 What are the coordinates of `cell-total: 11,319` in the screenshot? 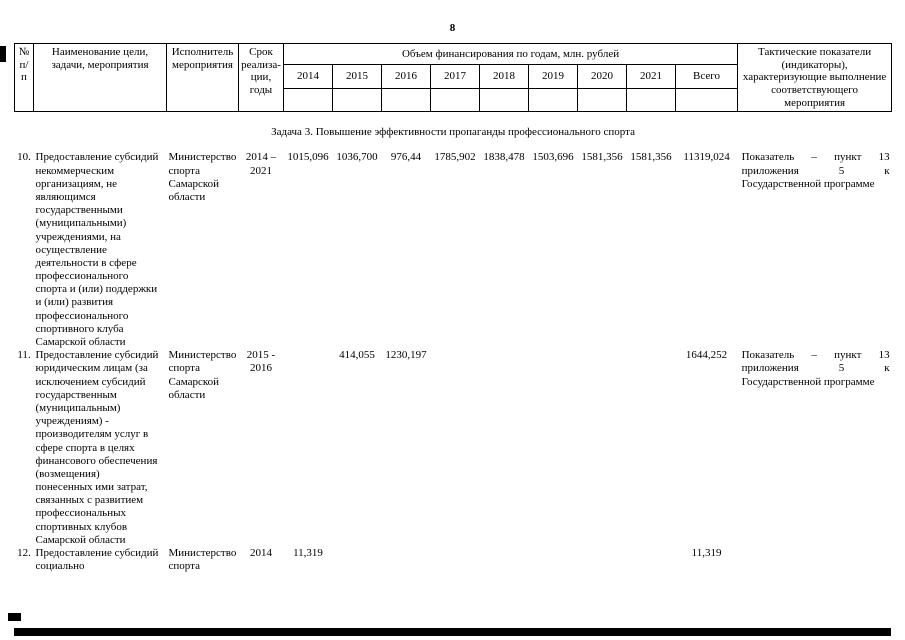 It's located at (706, 553).